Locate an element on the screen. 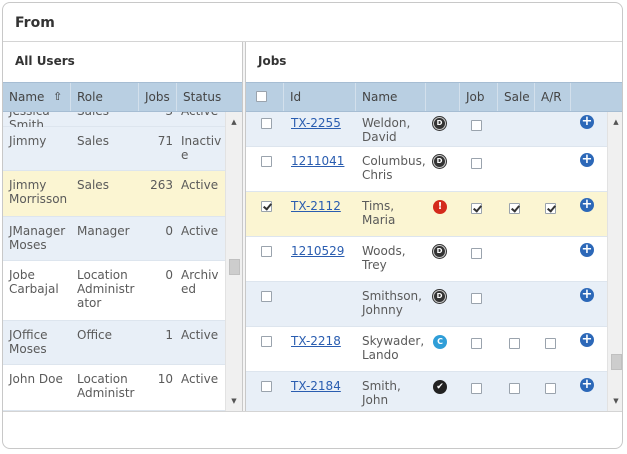  user-row: John Doe Location Administr 10 Active is located at coordinates (114, 388).